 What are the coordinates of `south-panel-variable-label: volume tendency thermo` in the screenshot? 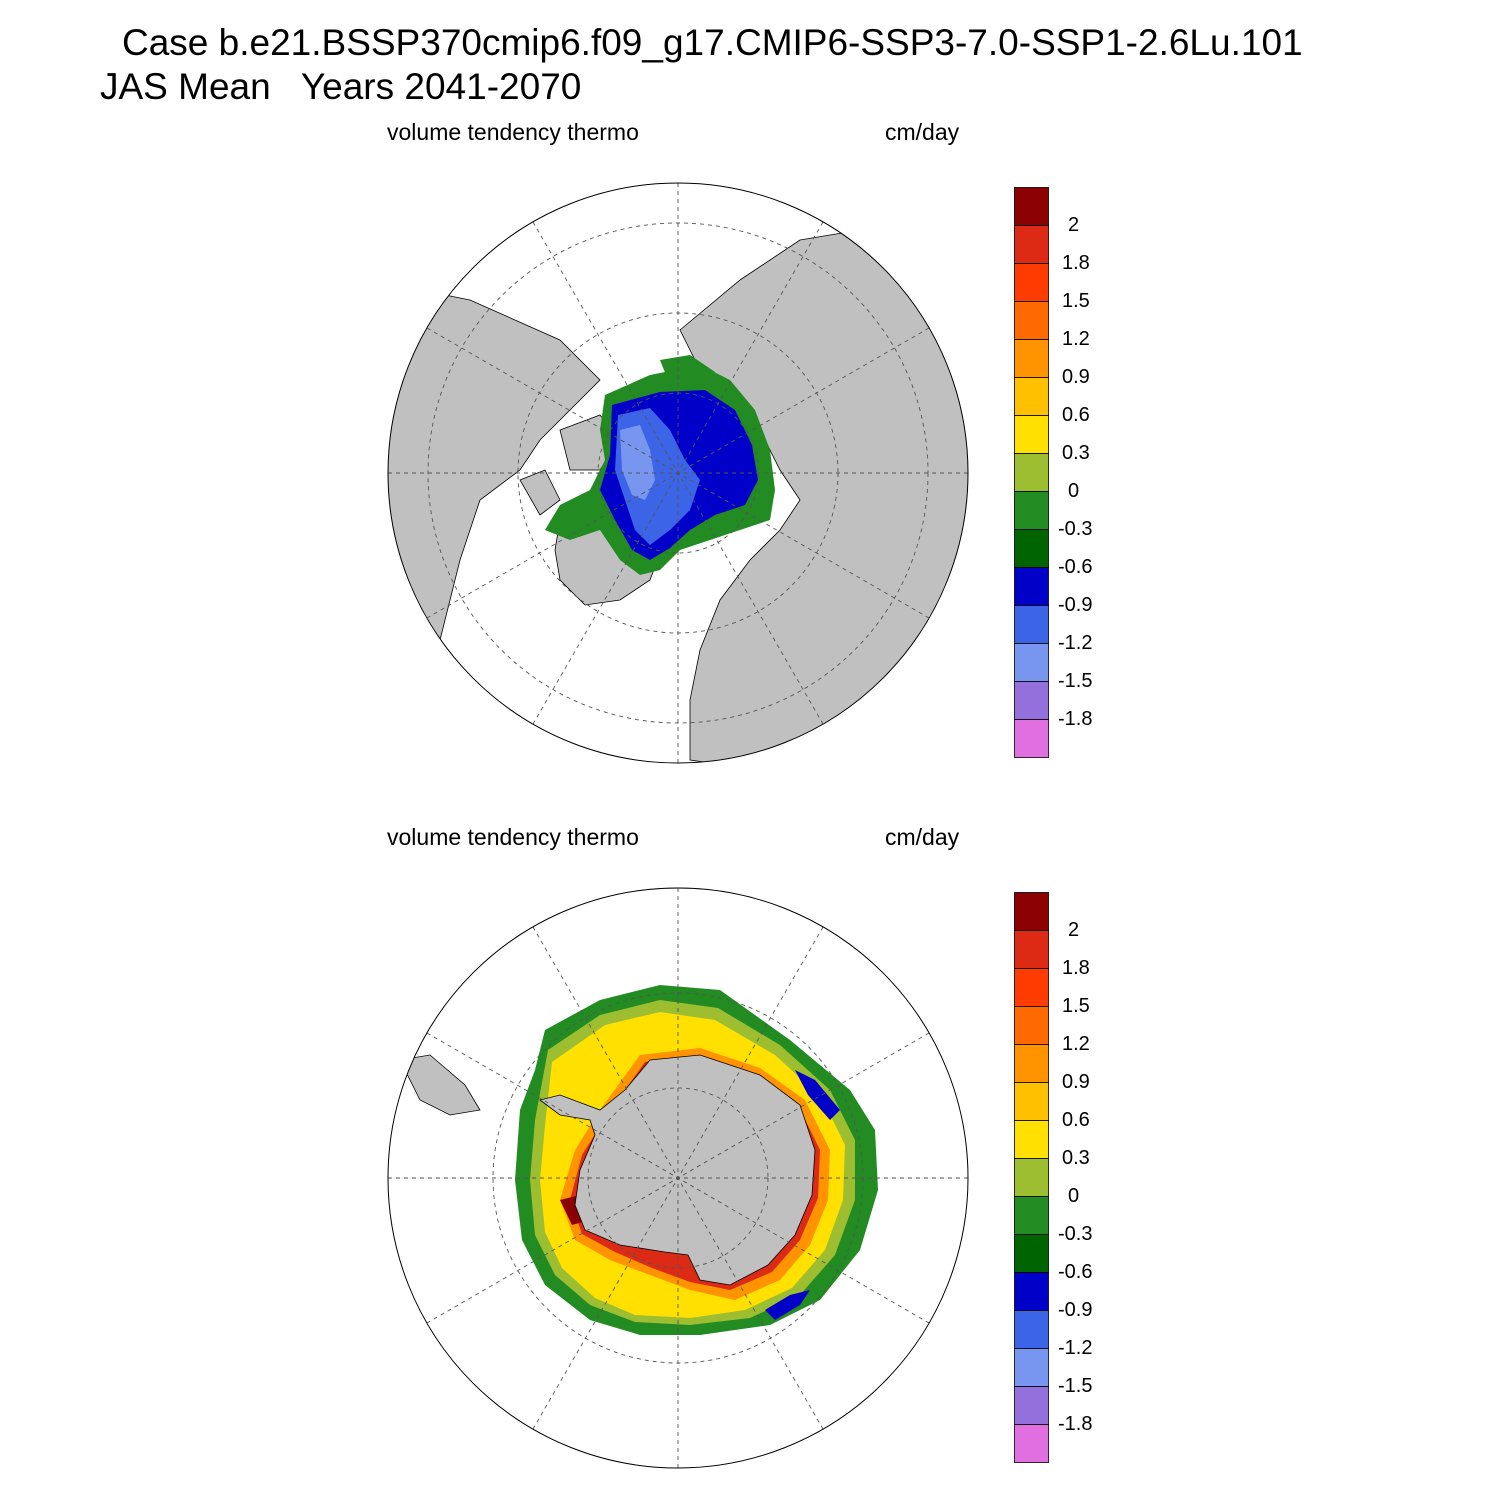 It's located at (513, 837).